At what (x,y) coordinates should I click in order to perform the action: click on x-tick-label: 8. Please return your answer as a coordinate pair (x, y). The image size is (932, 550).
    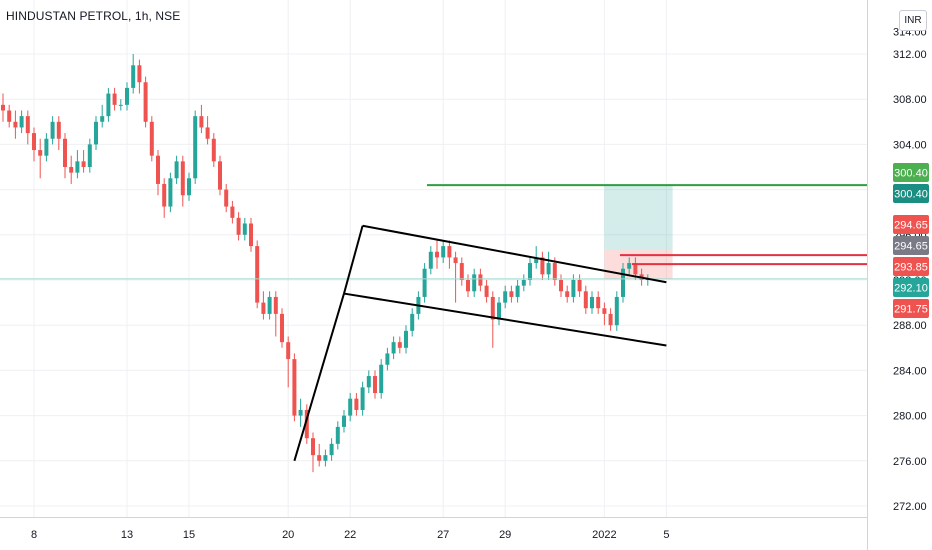
    Looking at the image, I should click on (34, 535).